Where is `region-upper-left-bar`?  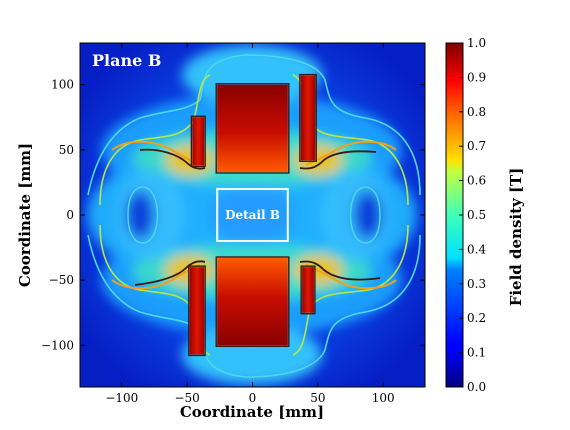 region-upper-left-bar is located at coordinates (198, 141).